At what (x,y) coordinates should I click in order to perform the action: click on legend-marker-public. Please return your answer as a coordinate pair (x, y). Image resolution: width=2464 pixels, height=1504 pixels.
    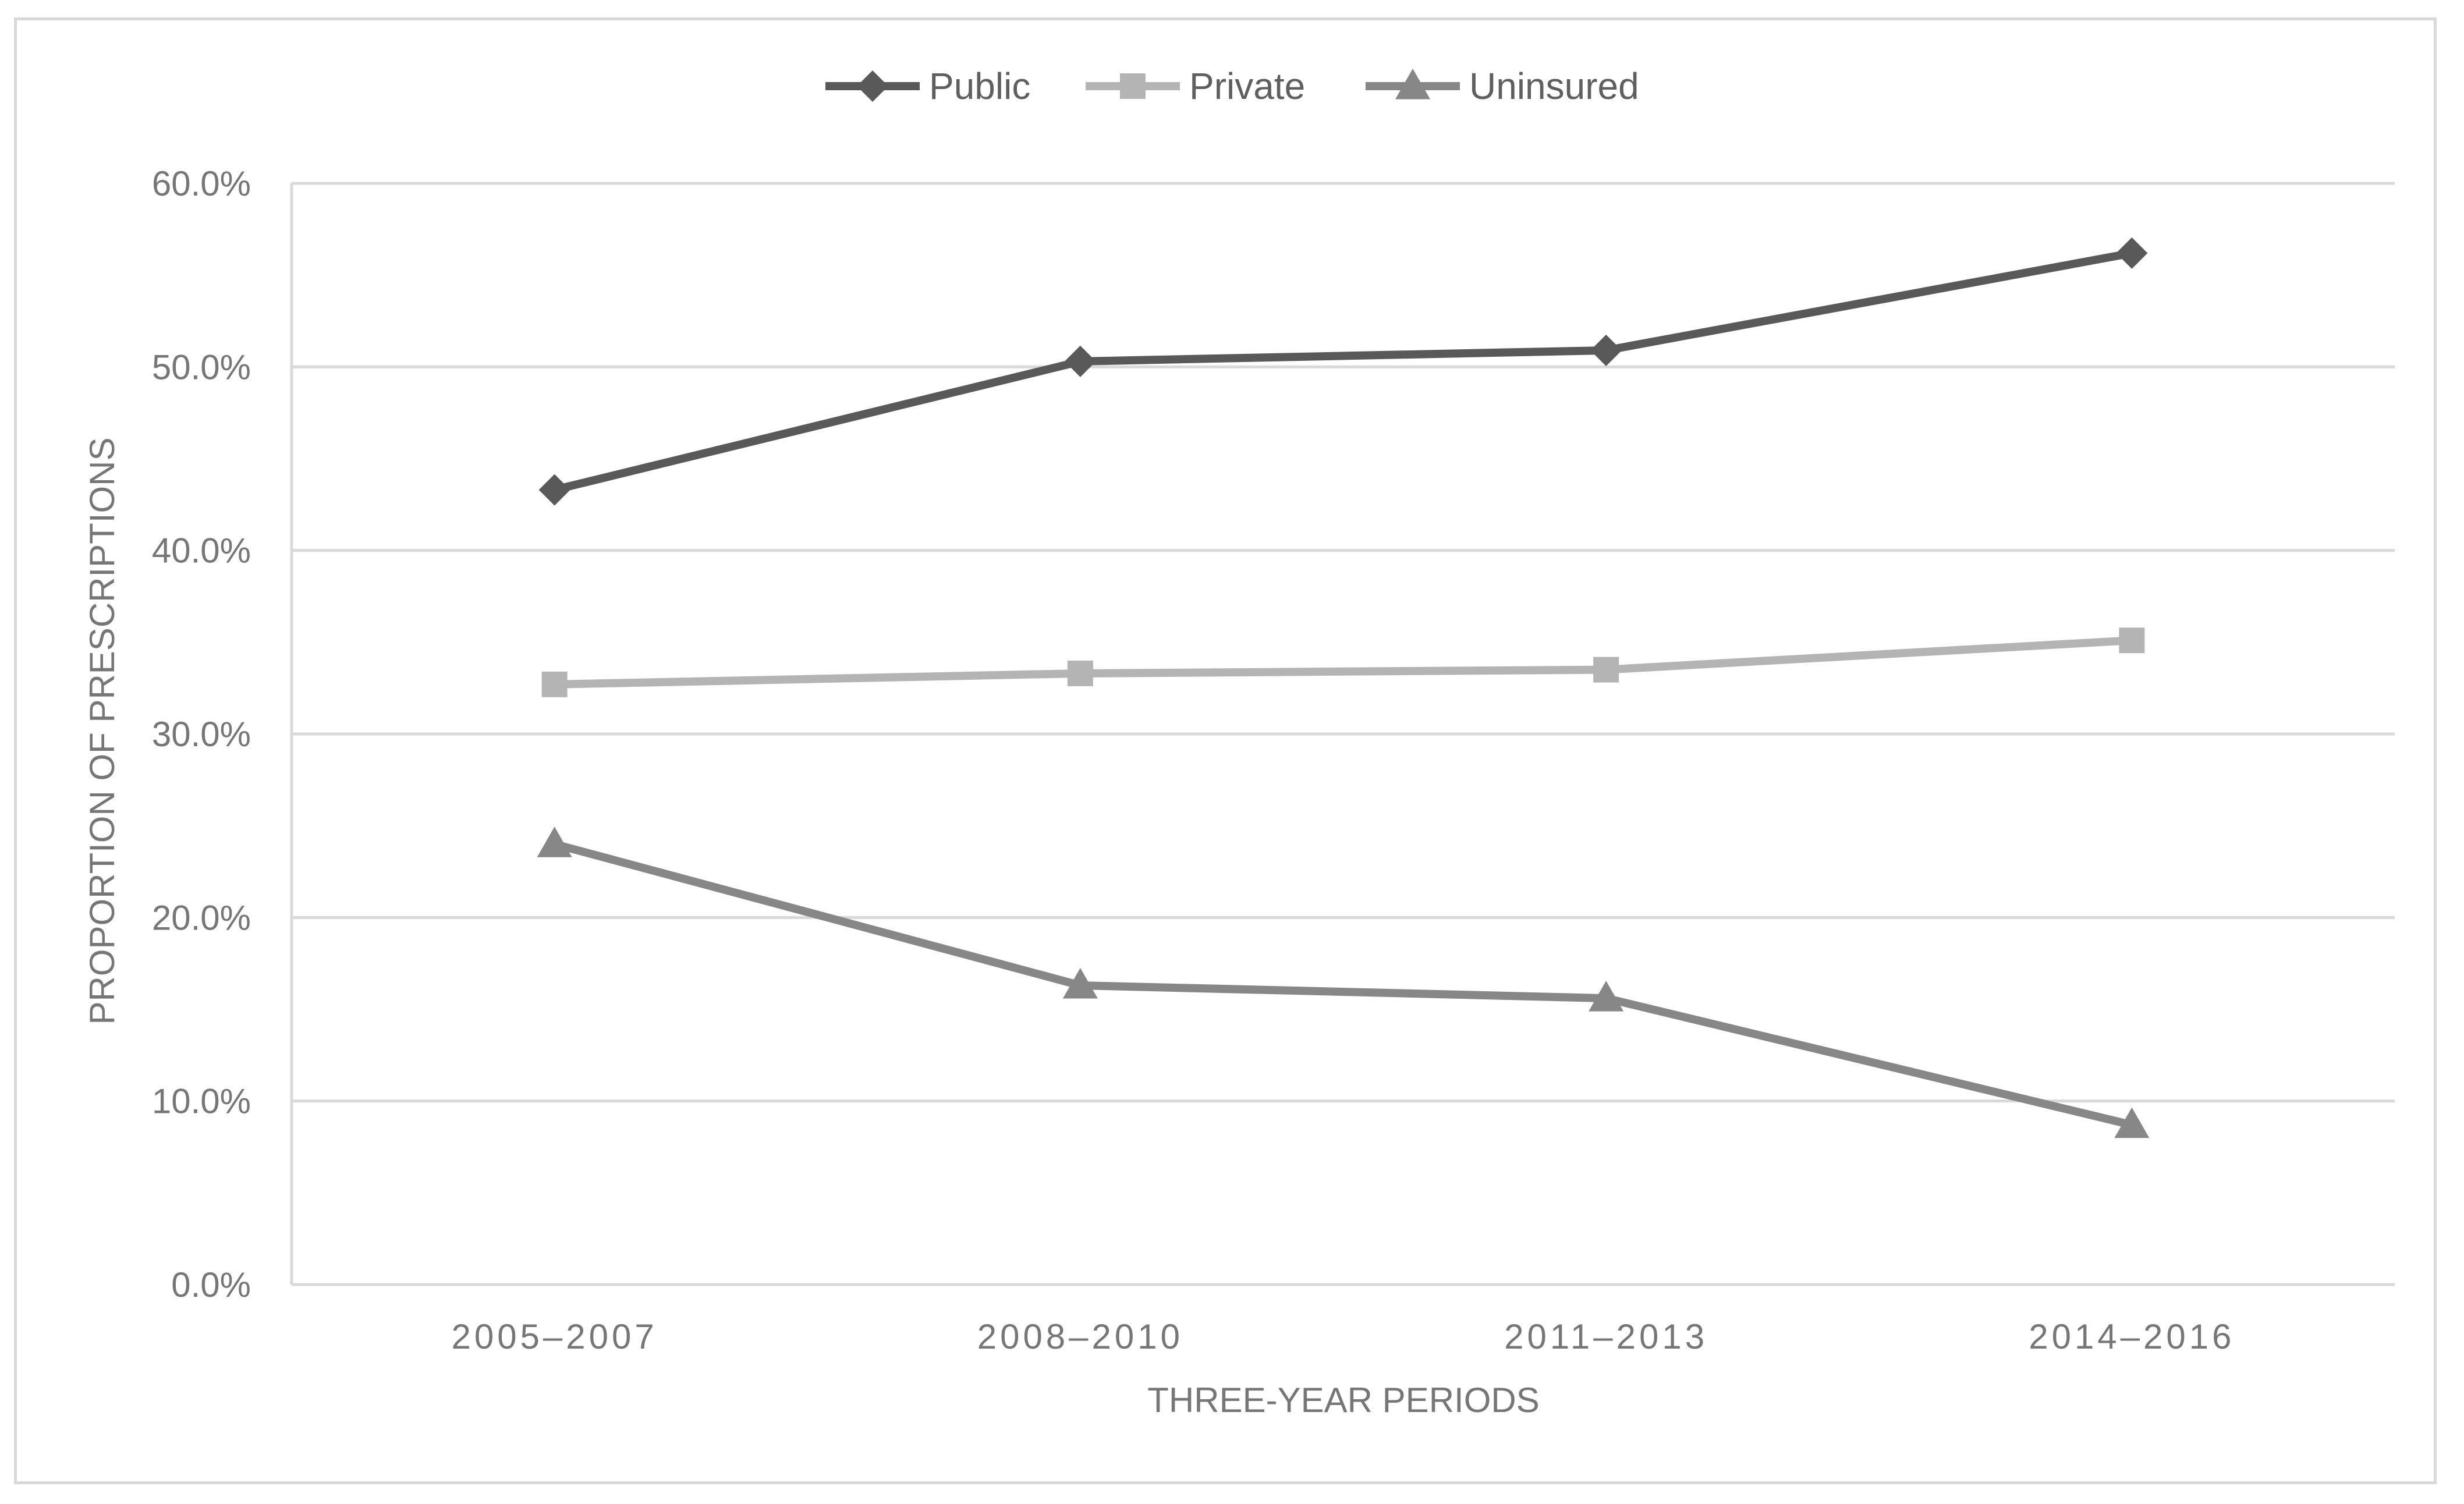
    Looking at the image, I should click on (873, 86).